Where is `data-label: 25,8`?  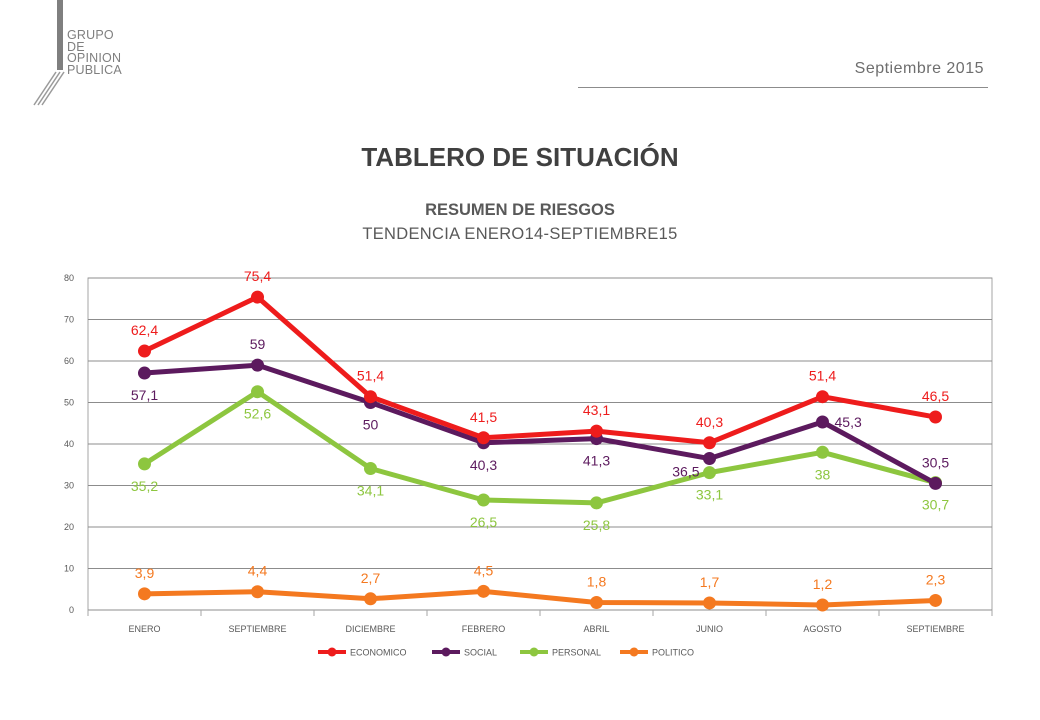
data-label: 25,8 is located at coordinates (596, 525).